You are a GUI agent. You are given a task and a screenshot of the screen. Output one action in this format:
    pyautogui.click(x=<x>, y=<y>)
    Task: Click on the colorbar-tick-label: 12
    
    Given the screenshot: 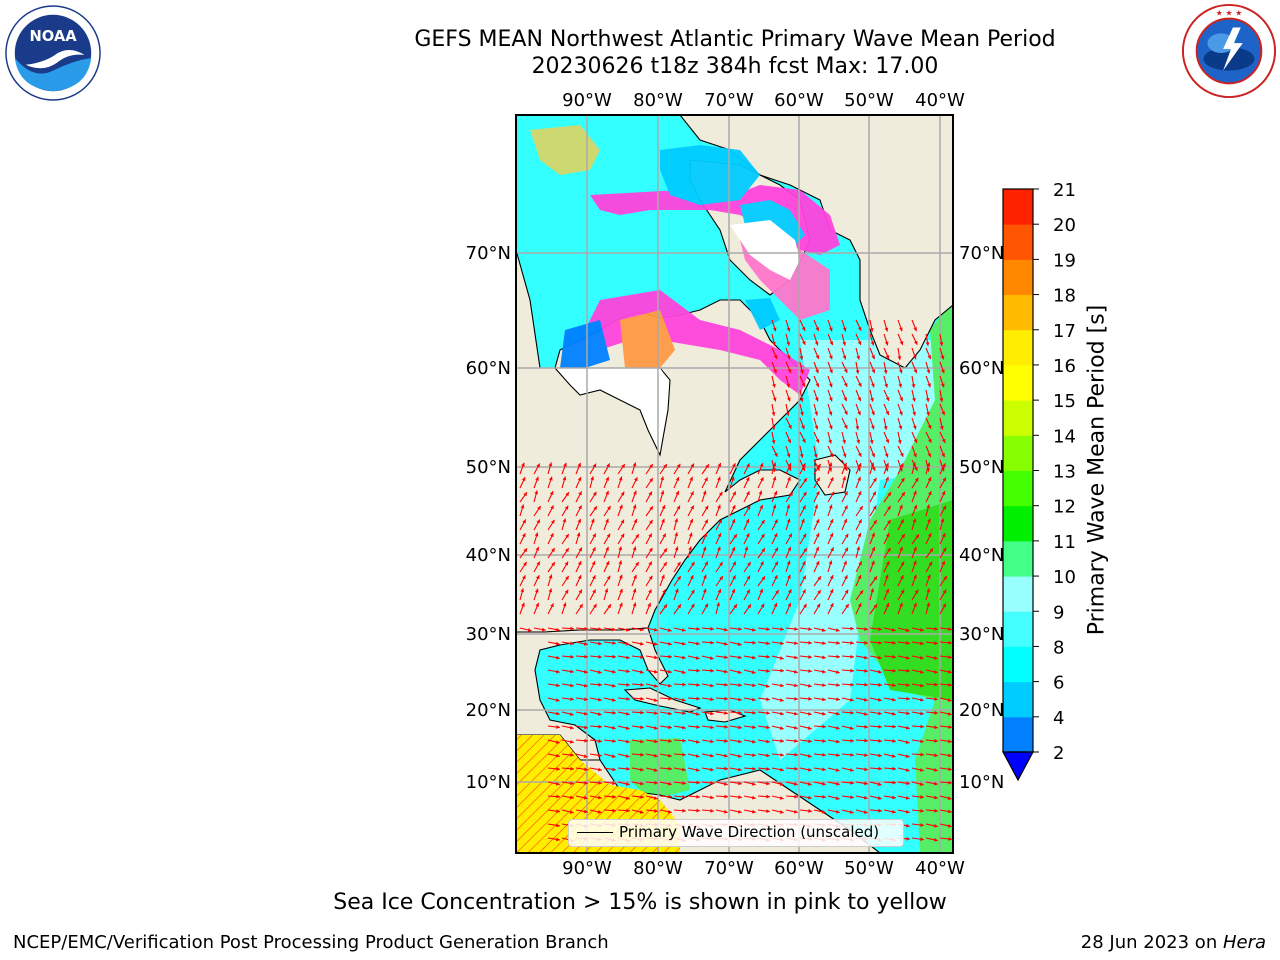 What is the action you would take?
    pyautogui.click(x=1064, y=507)
    